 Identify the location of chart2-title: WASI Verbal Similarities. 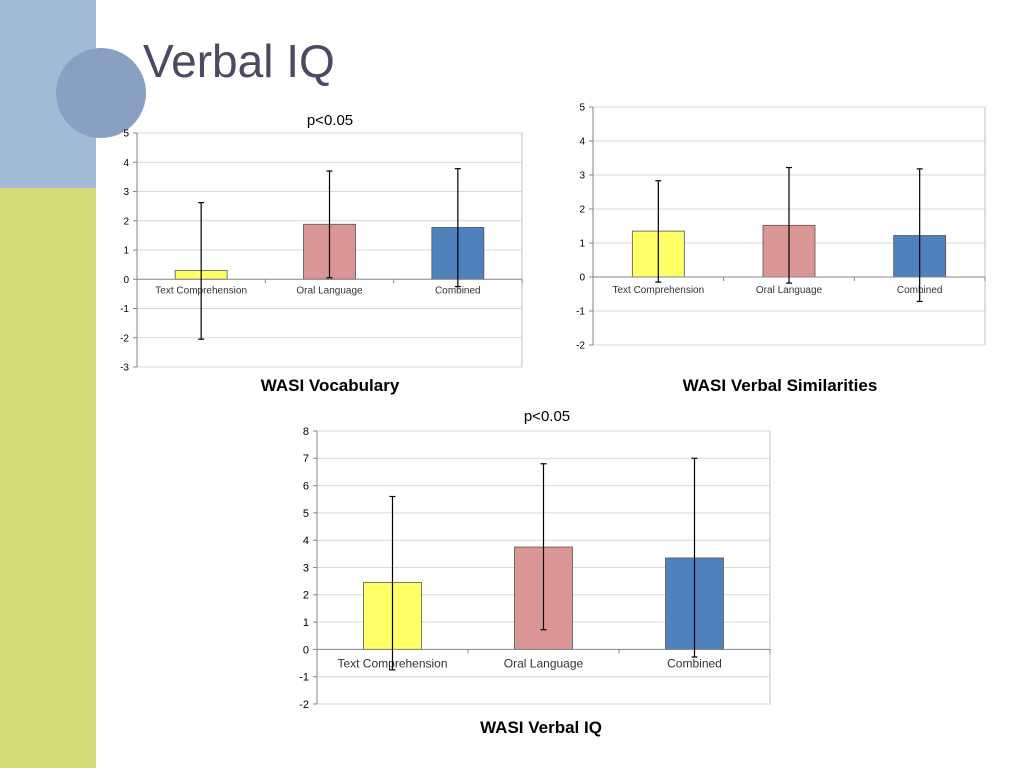
(780, 385).